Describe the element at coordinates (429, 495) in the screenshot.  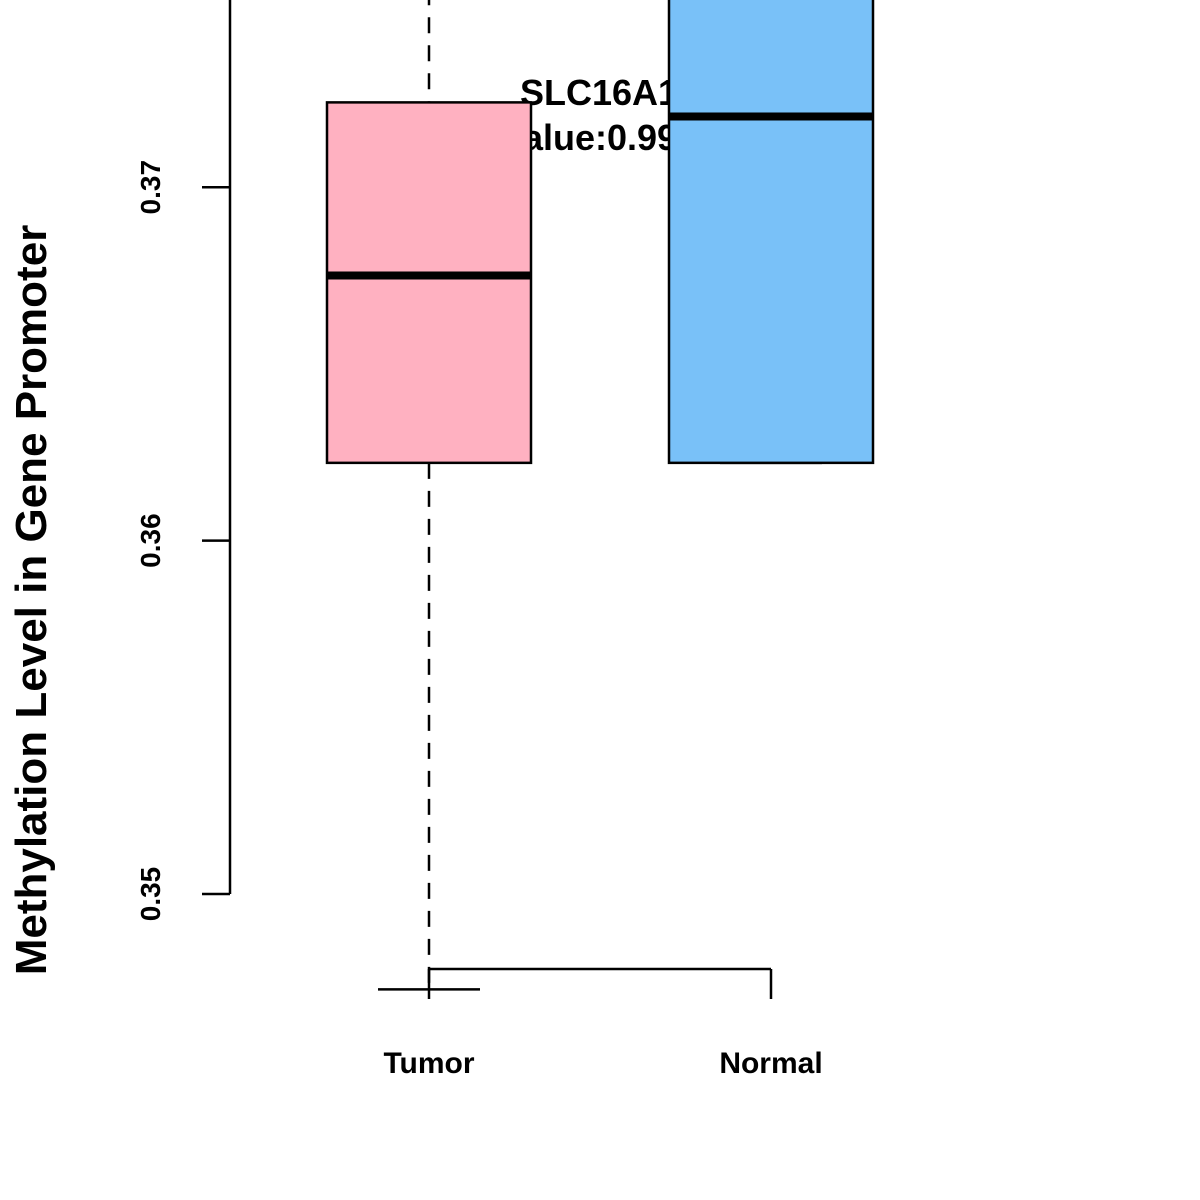
I see `box-tumor` at that location.